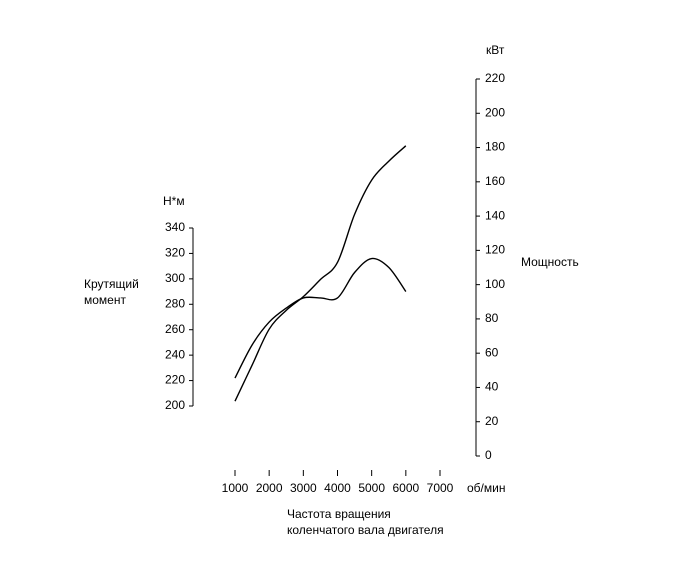  What do you see at coordinates (495, 147) in the screenshot?
I see `y2-tick-label: 180` at bounding box center [495, 147].